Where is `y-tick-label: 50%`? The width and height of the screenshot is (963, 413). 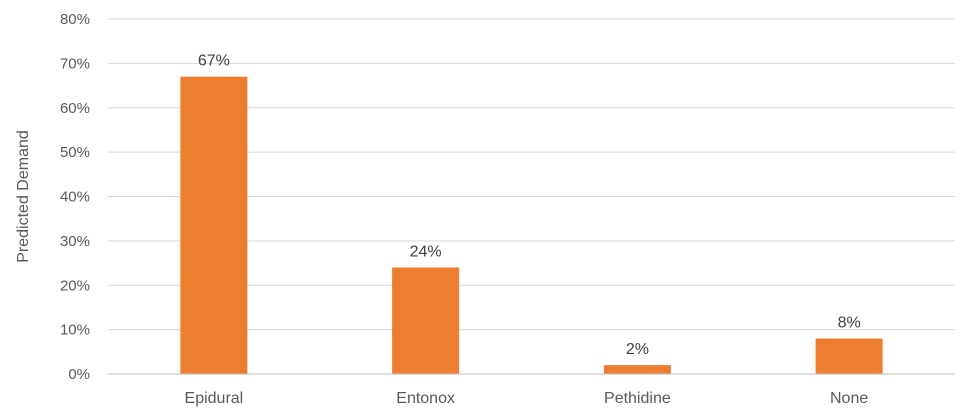 y-tick-label: 50% is located at coordinates (75, 152).